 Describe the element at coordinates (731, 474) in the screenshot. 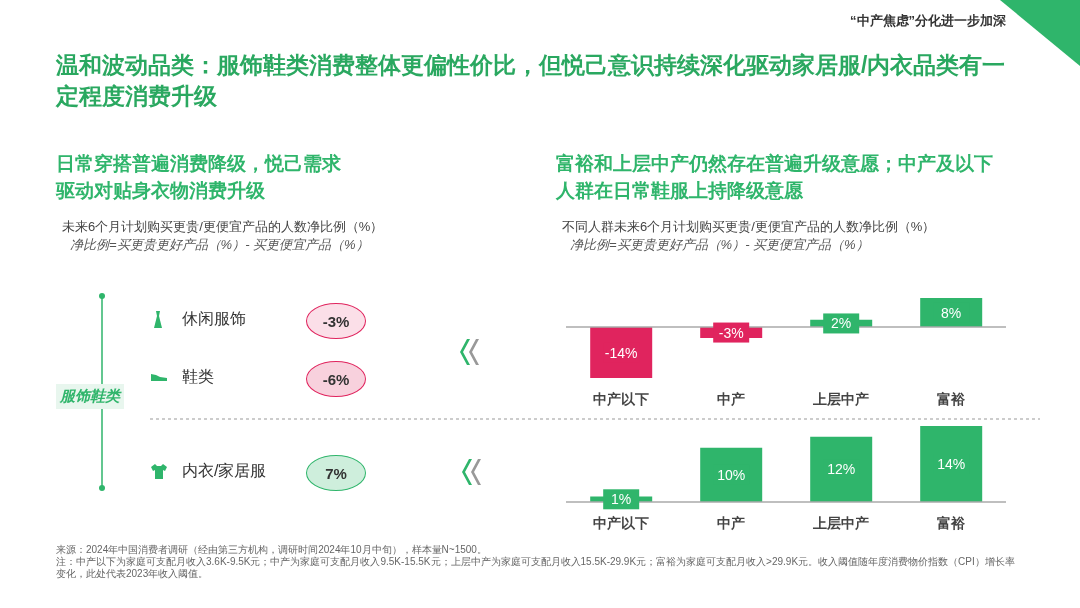

I see `data-label: 10%` at that location.